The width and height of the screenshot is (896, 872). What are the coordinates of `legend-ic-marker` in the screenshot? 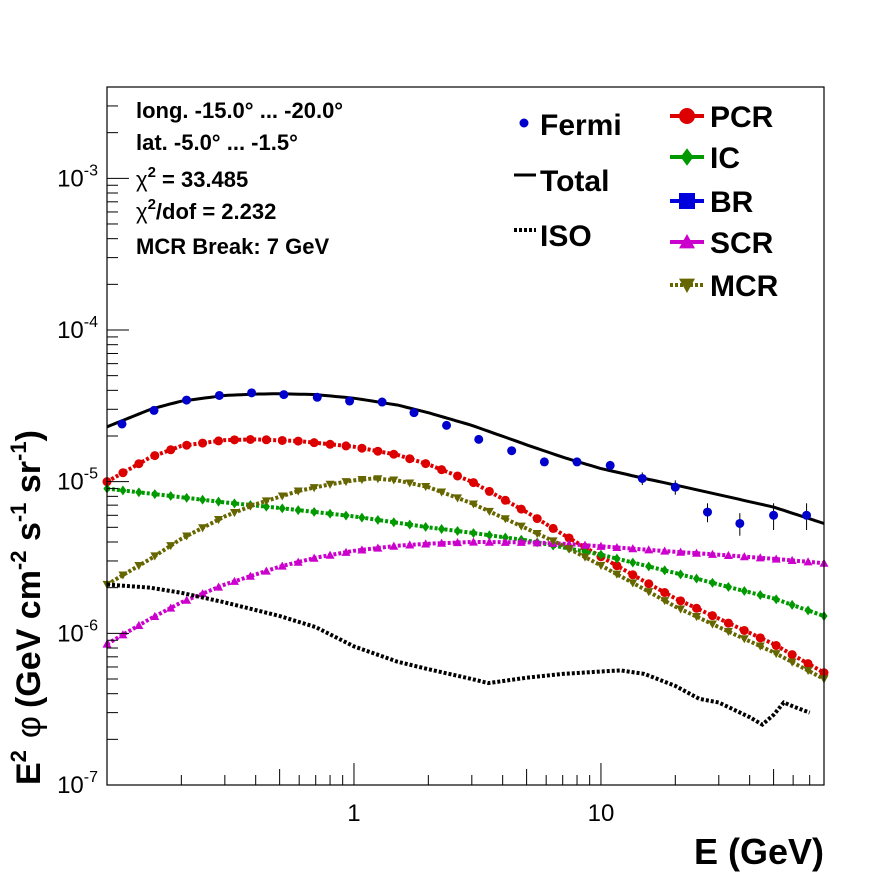 It's located at (687, 157).